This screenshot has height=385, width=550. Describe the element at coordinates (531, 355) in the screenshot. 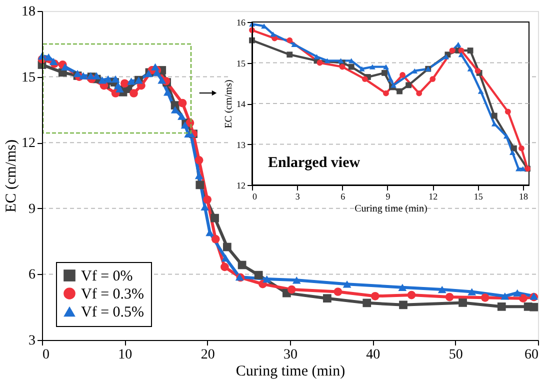

I see `x-tick-label: 60` at that location.